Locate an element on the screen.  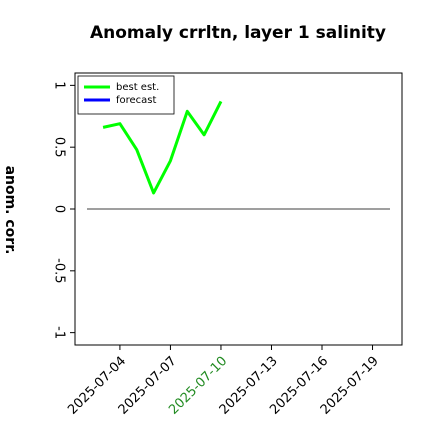
y-tick-label: -0.5 is located at coordinates (59, 270).